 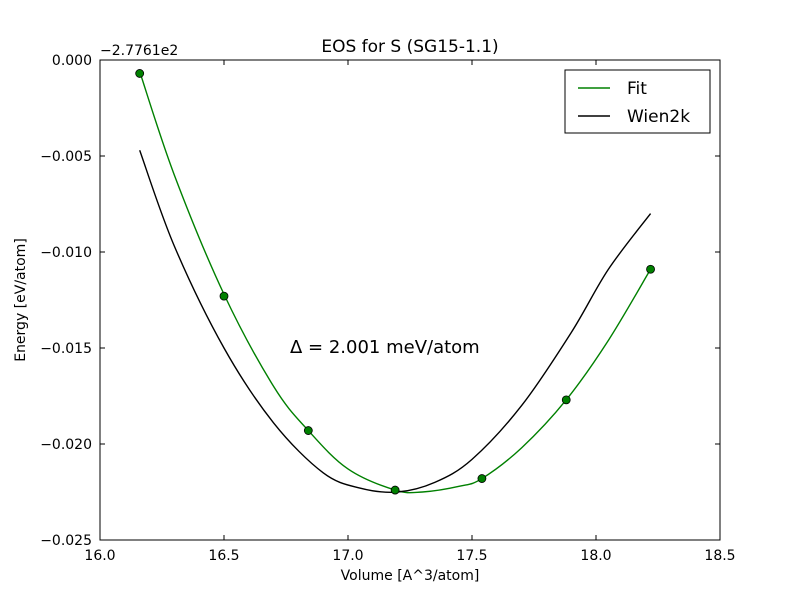 I want to click on y-tick-label: −0.015, so click(x=66, y=349).